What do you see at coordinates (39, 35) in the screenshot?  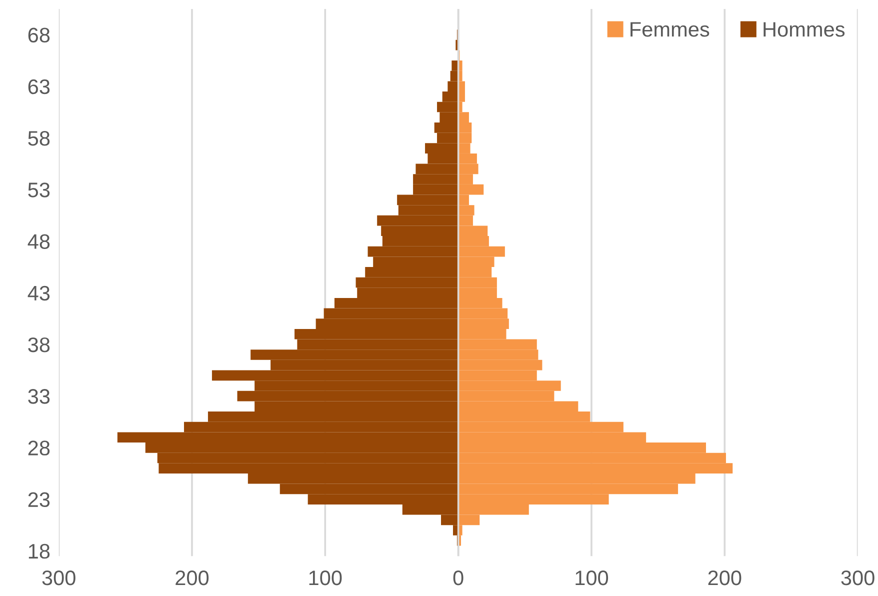 I see `y-tick-label: 68` at bounding box center [39, 35].